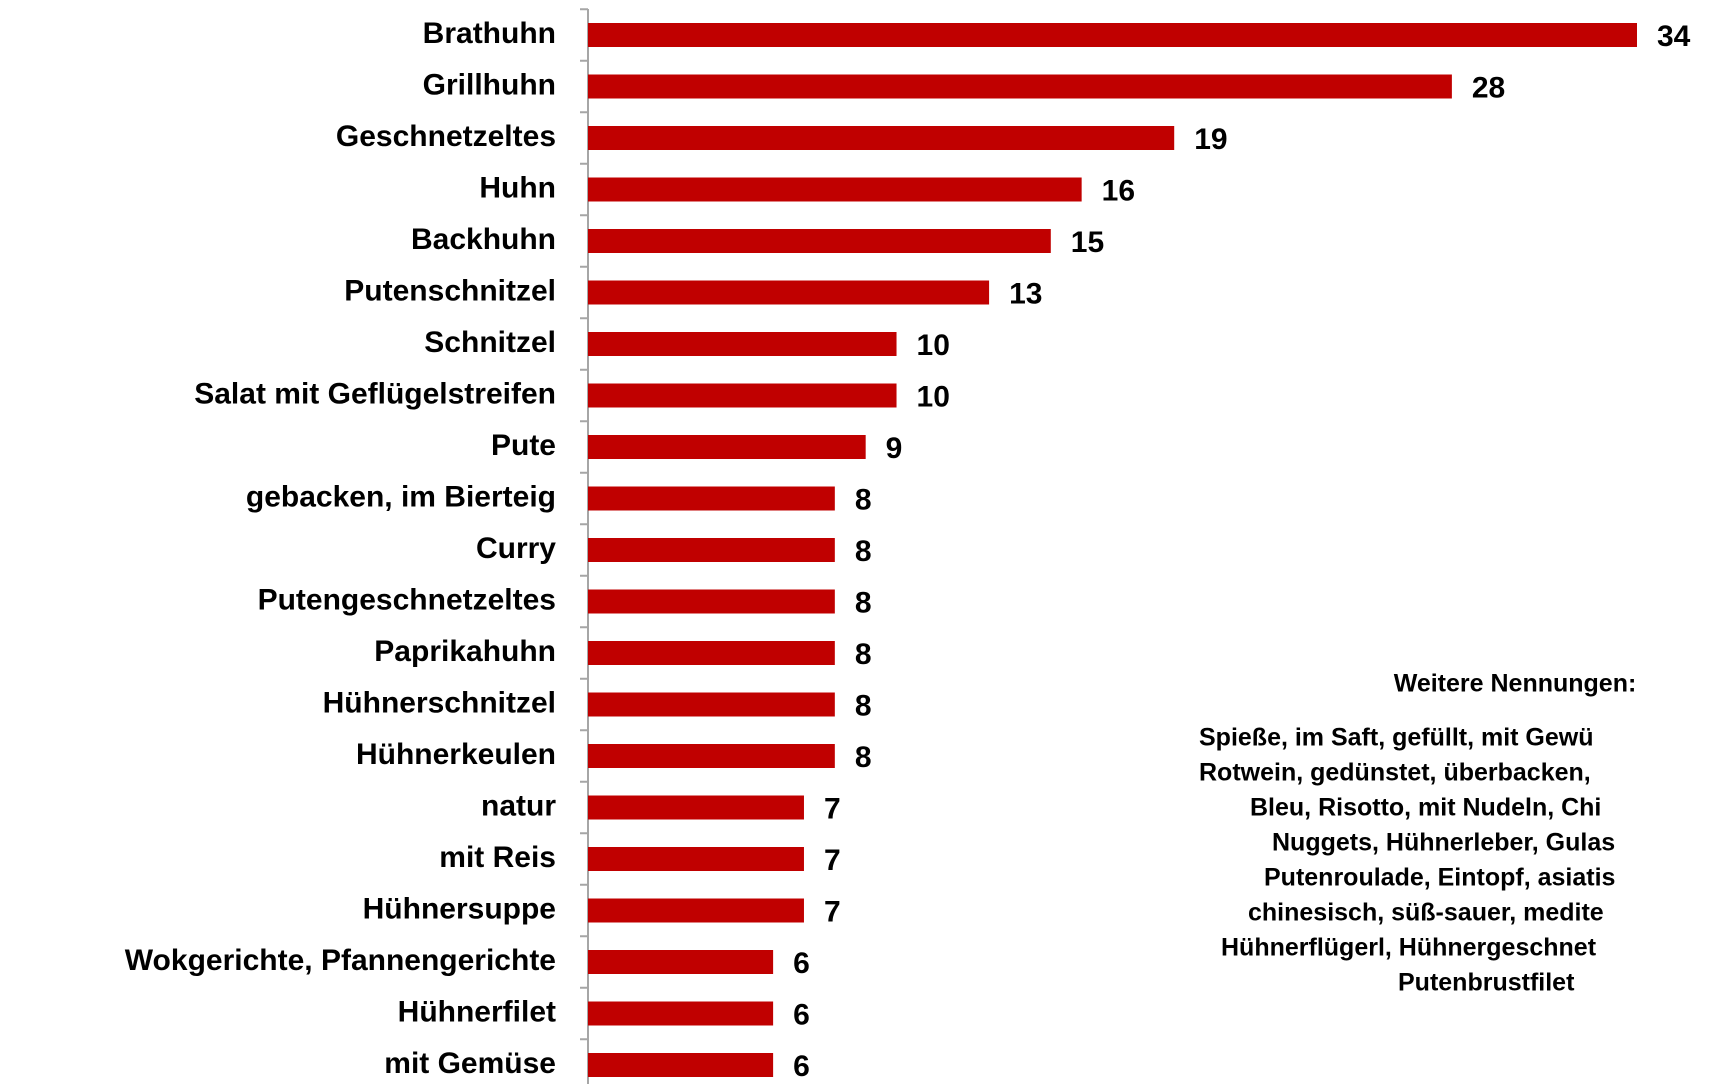  What do you see at coordinates (490, 342) in the screenshot?
I see `category-label: Schnitzel` at bounding box center [490, 342].